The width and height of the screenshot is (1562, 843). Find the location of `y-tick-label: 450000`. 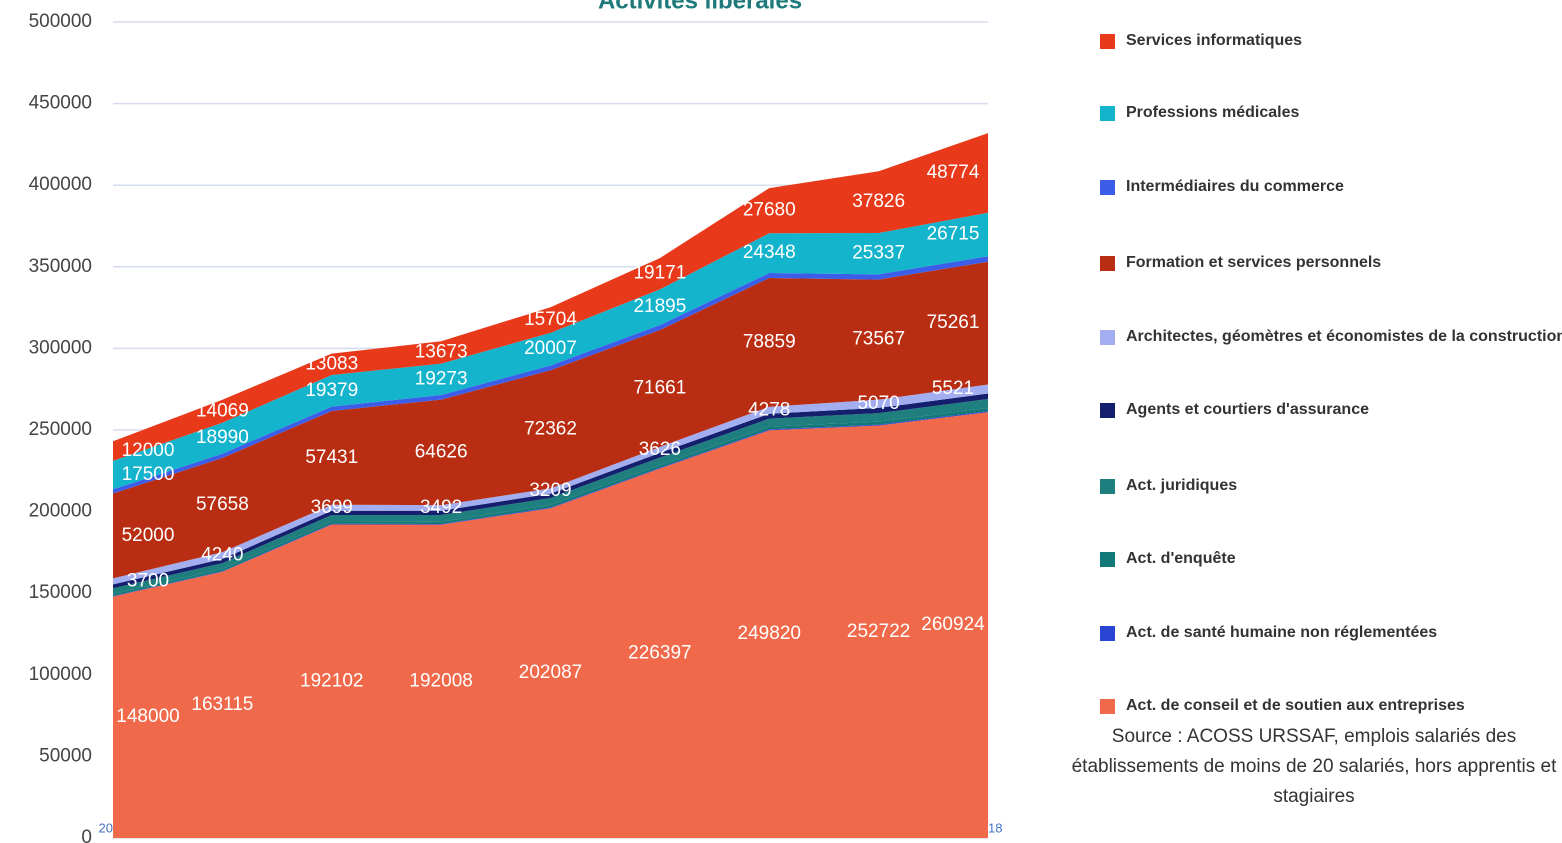

y-tick-label: 450000 is located at coordinates (60, 103).